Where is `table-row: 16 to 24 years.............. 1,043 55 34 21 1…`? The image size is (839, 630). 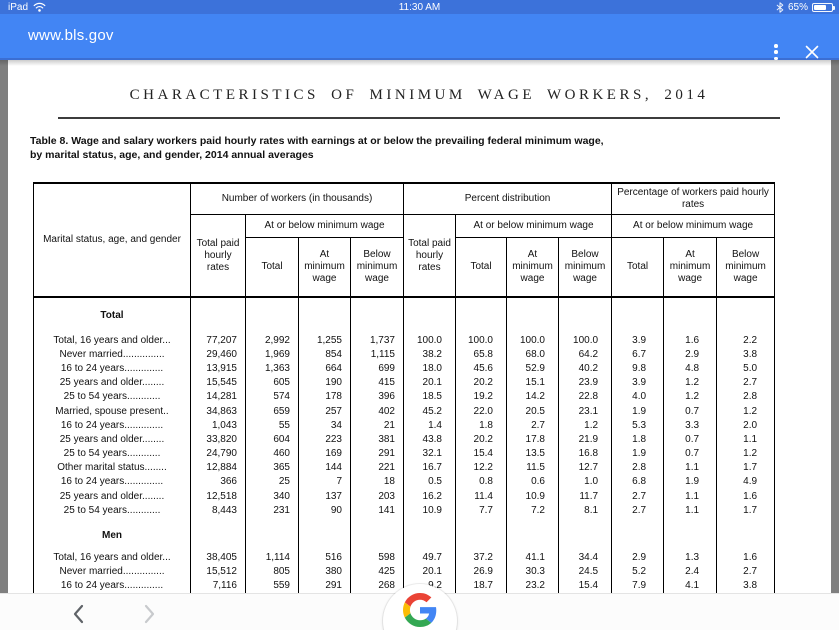
table-row: 16 to 24 years.............. 1,043 55 34 21 1… is located at coordinates (404, 425).